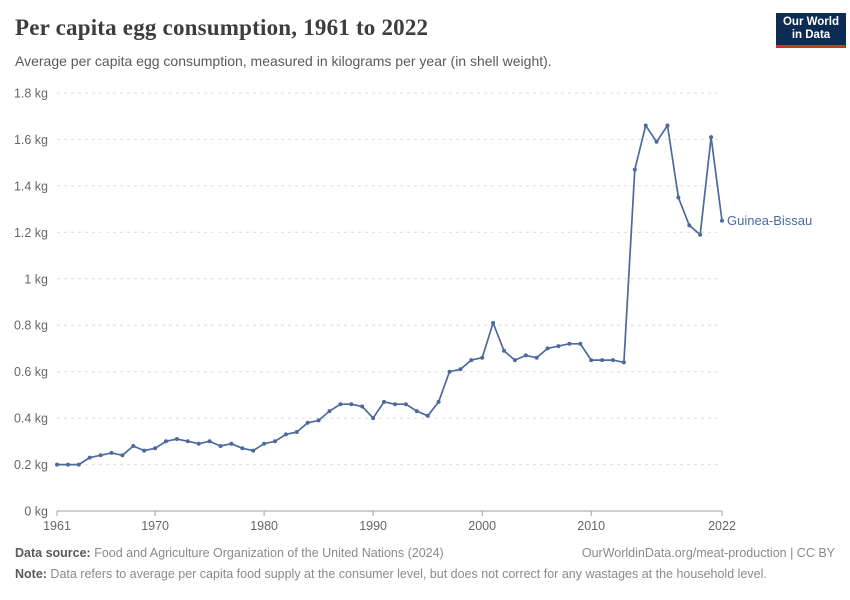  What do you see at coordinates (373, 526) in the screenshot?
I see `x-tick-label: 1990` at bounding box center [373, 526].